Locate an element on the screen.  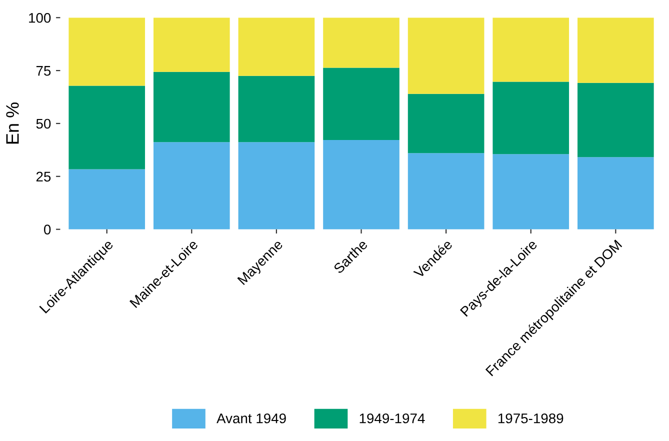
y-tick-label: 25 is located at coordinates (43, 177).